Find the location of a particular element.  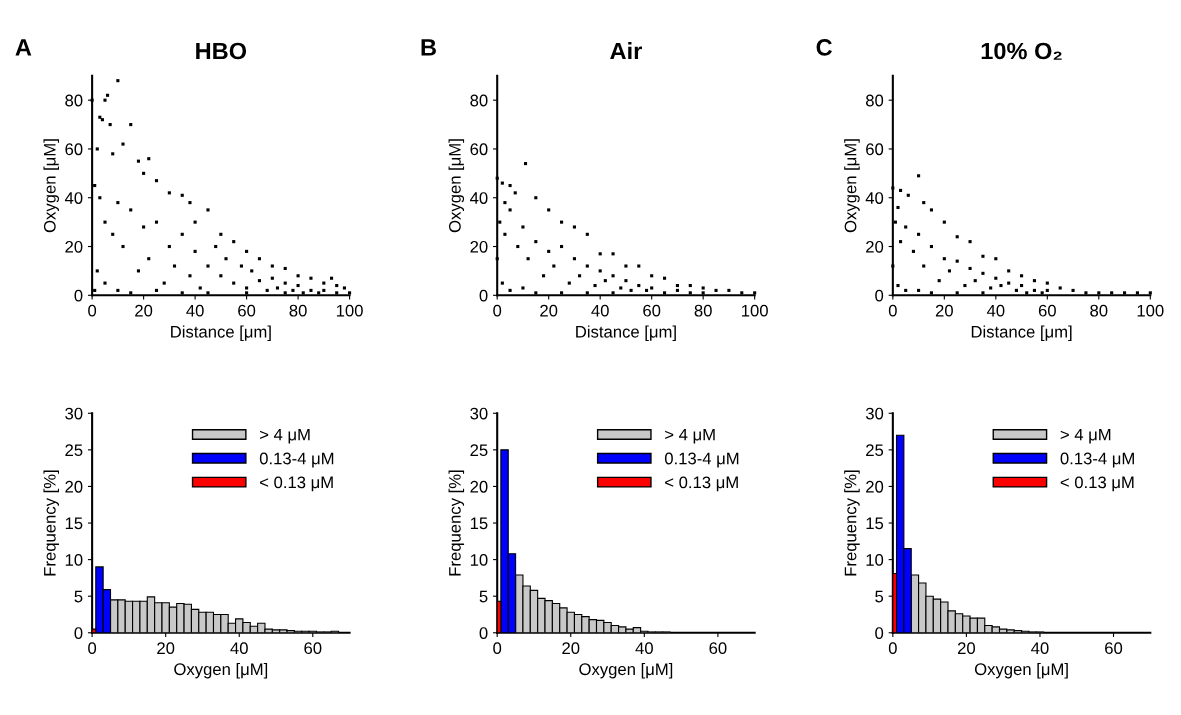

text: A is located at coordinates (23, 47).